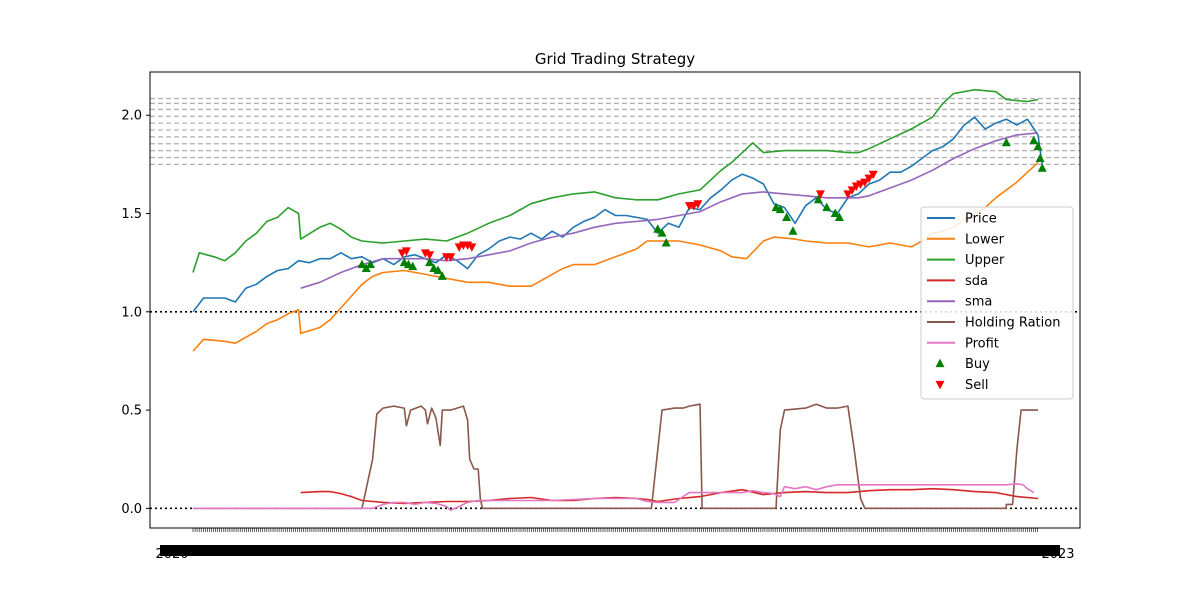  Describe the element at coordinates (981, 219) in the screenshot. I see `legend-label: Price` at that location.